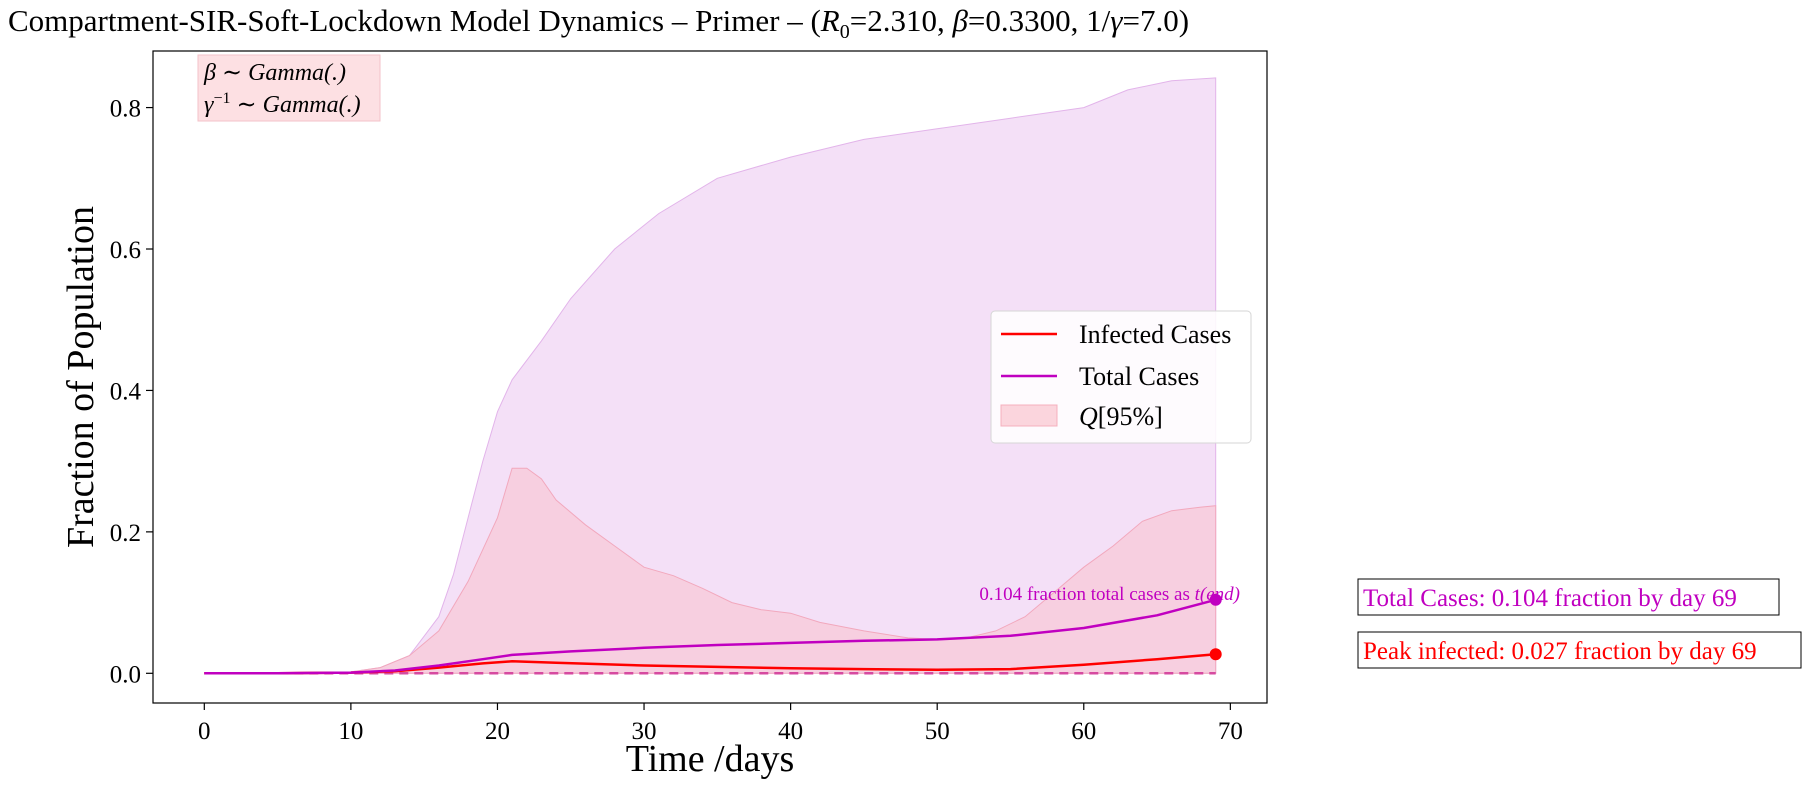 The image size is (1809, 790). What do you see at coordinates (350, 731) in the screenshot?
I see `x-tick-label: 10` at bounding box center [350, 731].